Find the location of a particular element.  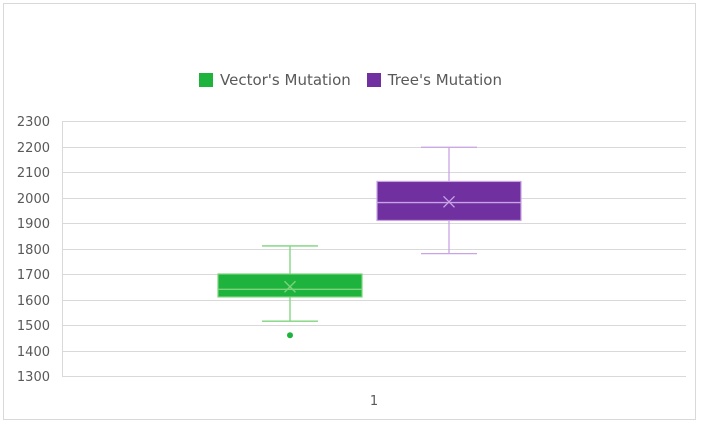

y-tick-label: 1500 is located at coordinates (33, 326).